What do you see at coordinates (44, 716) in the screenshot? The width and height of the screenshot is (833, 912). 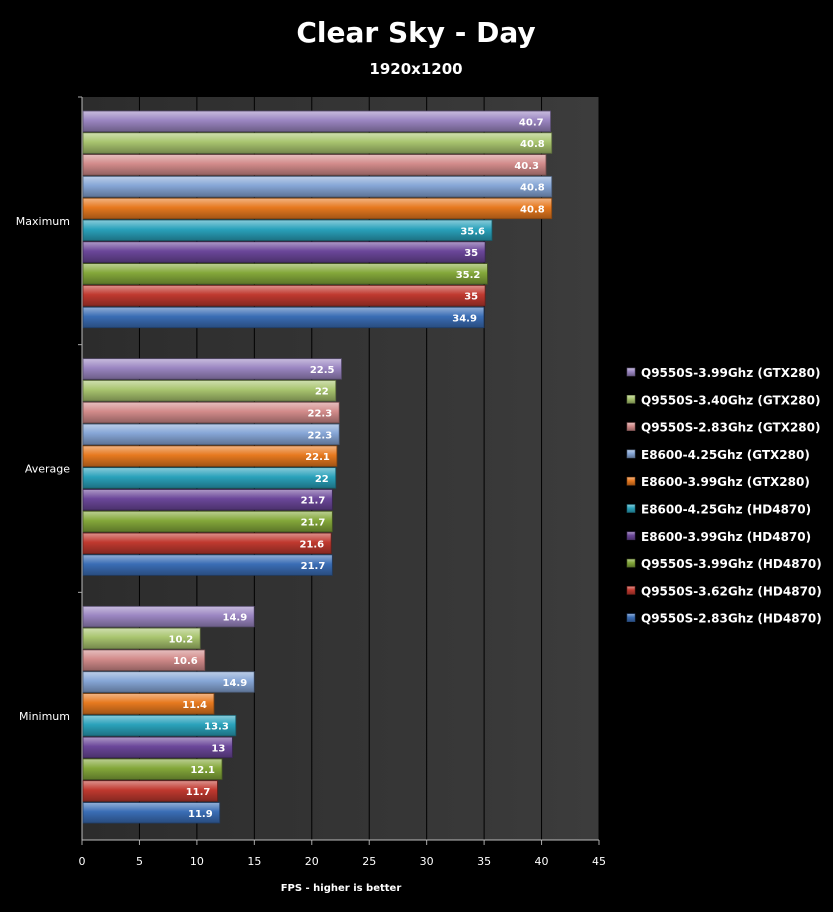 I see `category-label: Minimum` at bounding box center [44, 716].